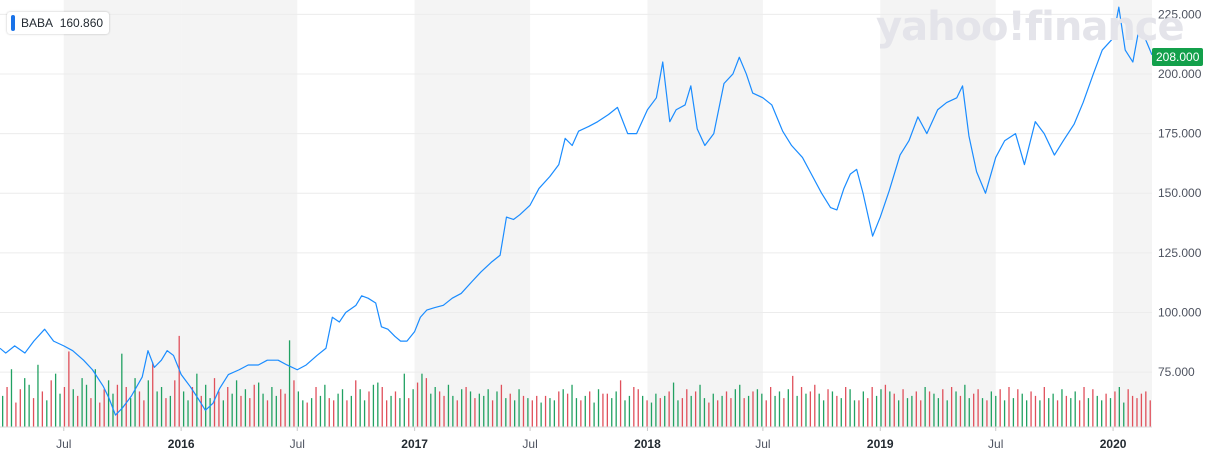  Describe the element at coordinates (181, 444) in the screenshot. I see `x-tick-label: 2016` at that location.